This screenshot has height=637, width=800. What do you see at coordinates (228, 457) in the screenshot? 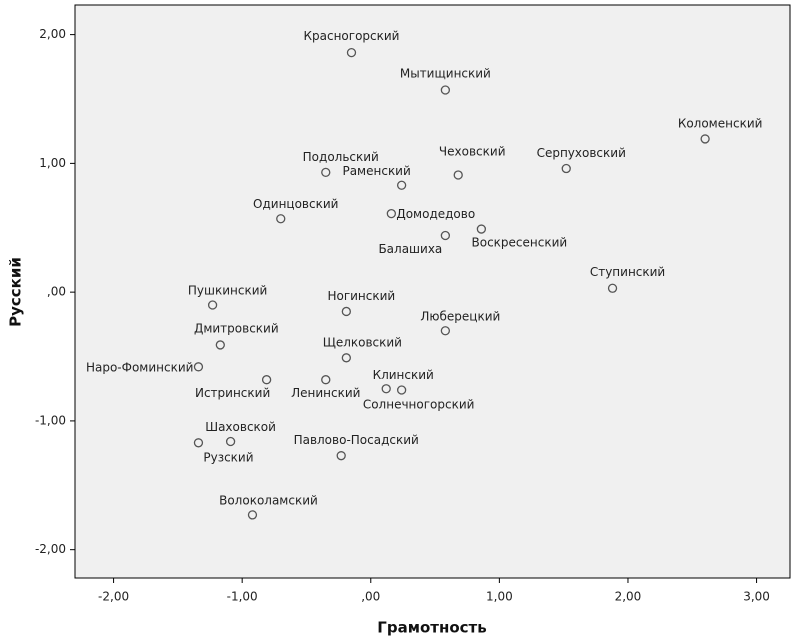
I see `point-label: Рузский` at bounding box center [228, 457].